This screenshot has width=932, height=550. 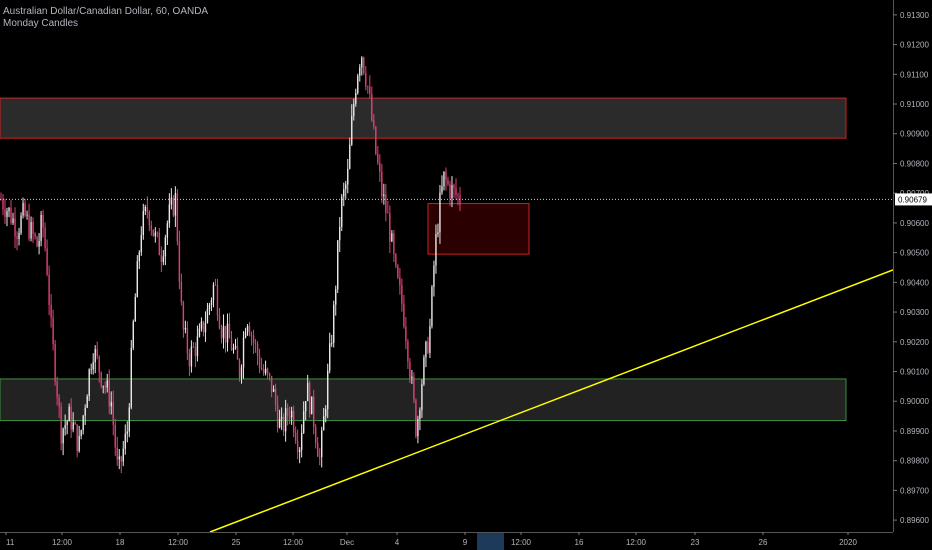 I want to click on x-tick-label: 9, so click(x=465, y=542).